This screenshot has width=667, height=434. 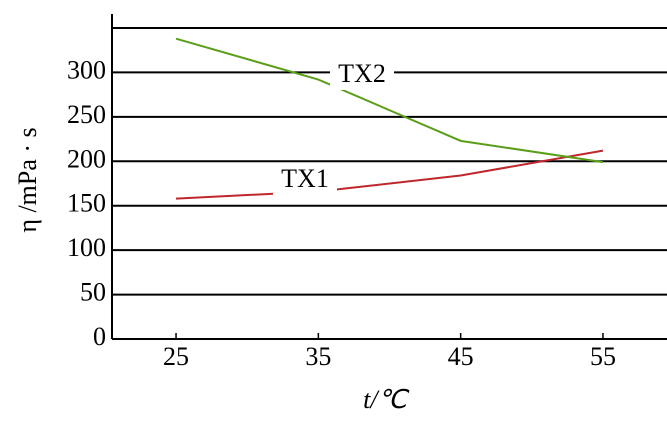 What do you see at coordinates (86, 203) in the screenshot?
I see `y-tick-label: 150` at bounding box center [86, 203].